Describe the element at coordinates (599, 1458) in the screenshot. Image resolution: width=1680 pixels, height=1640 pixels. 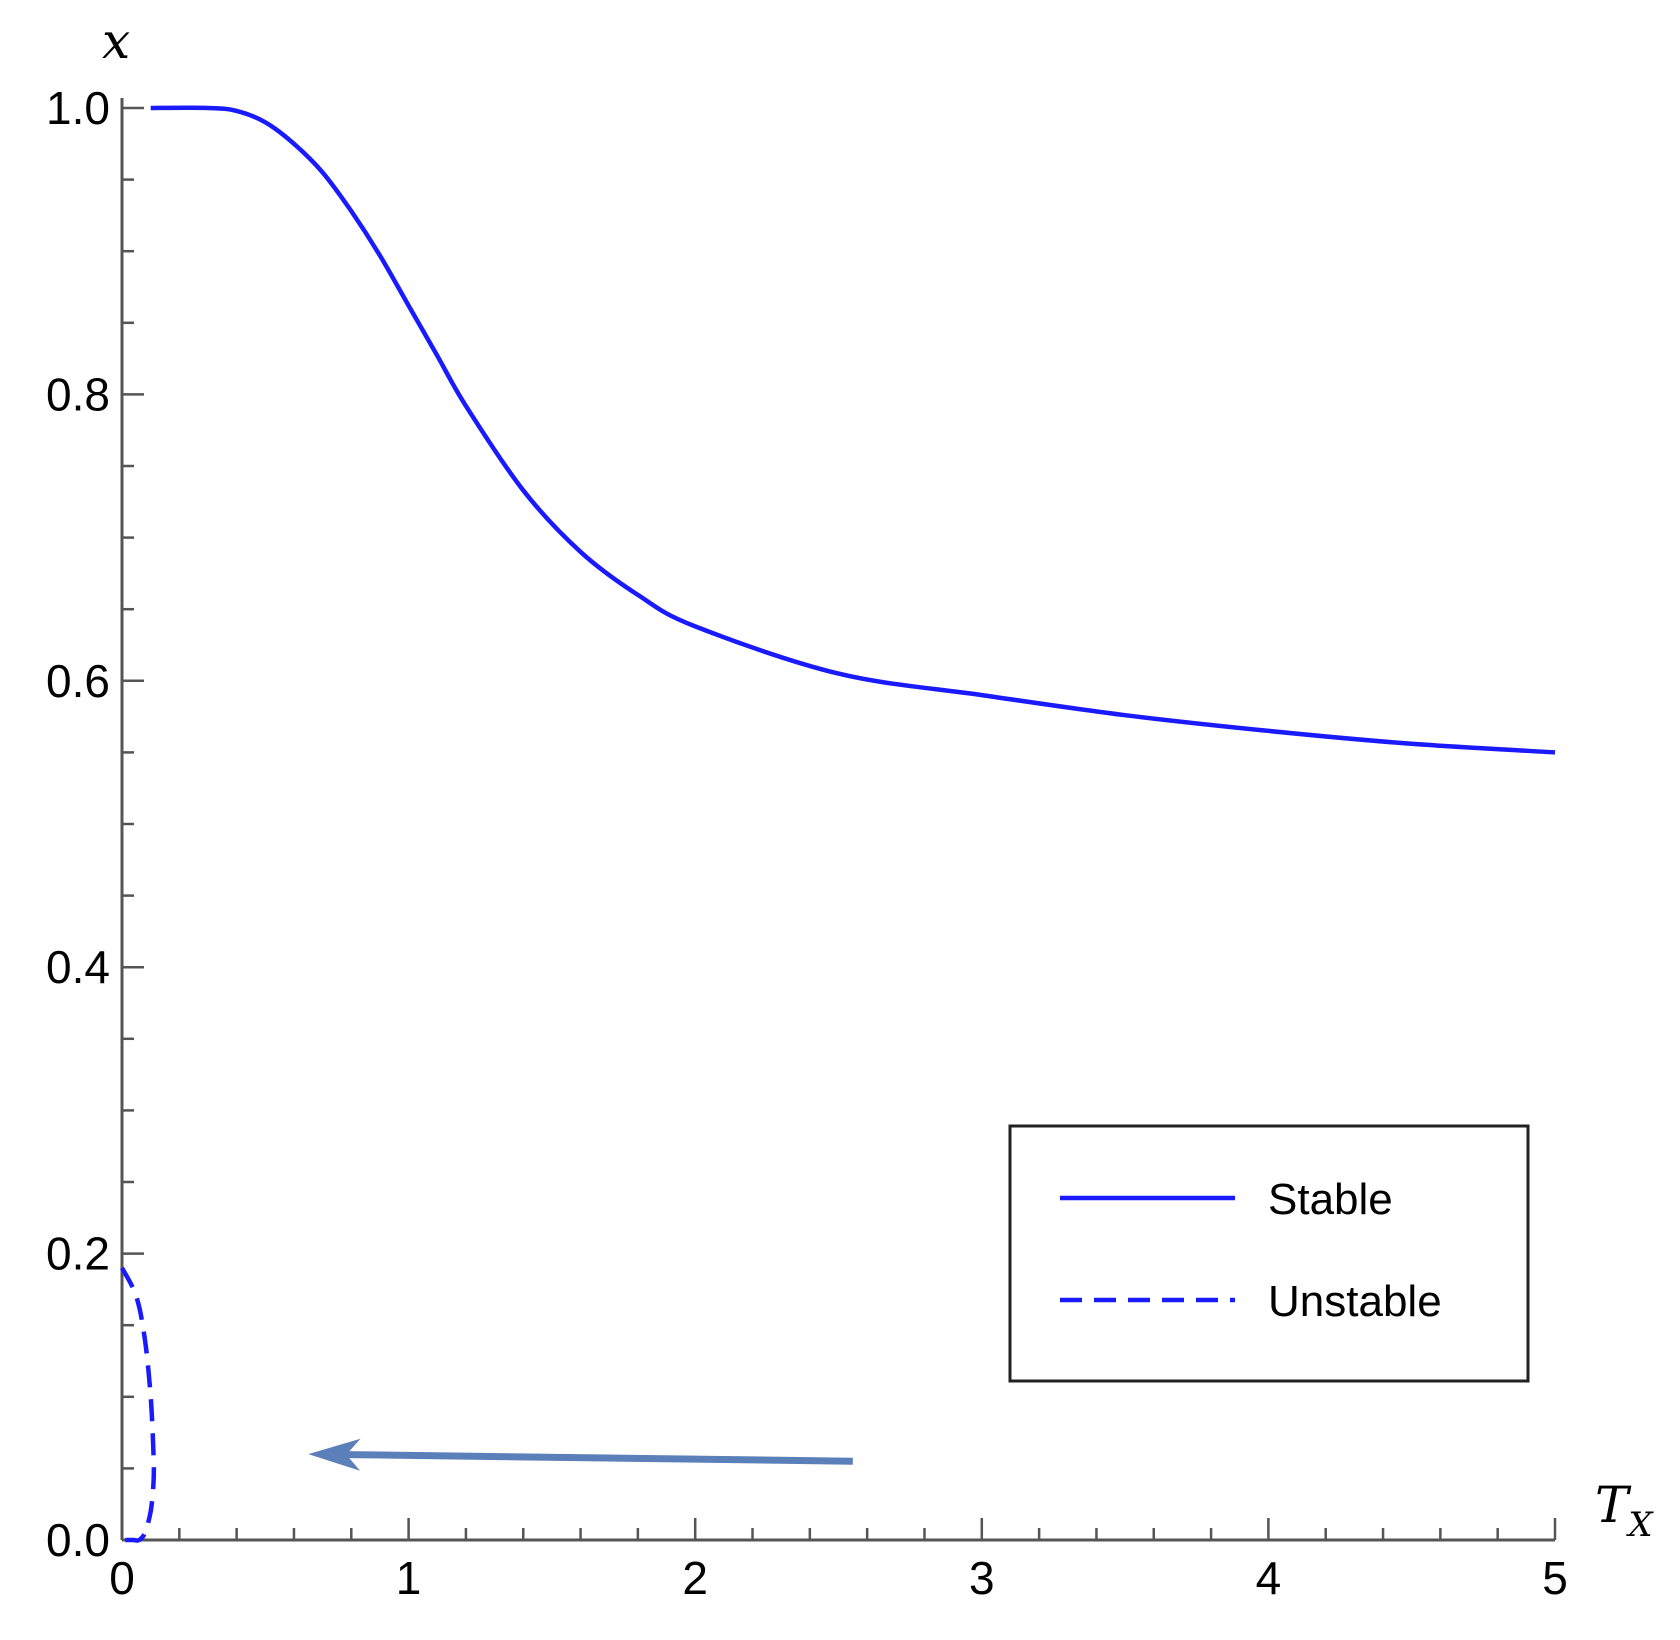
I see `arrow-shaft` at that location.